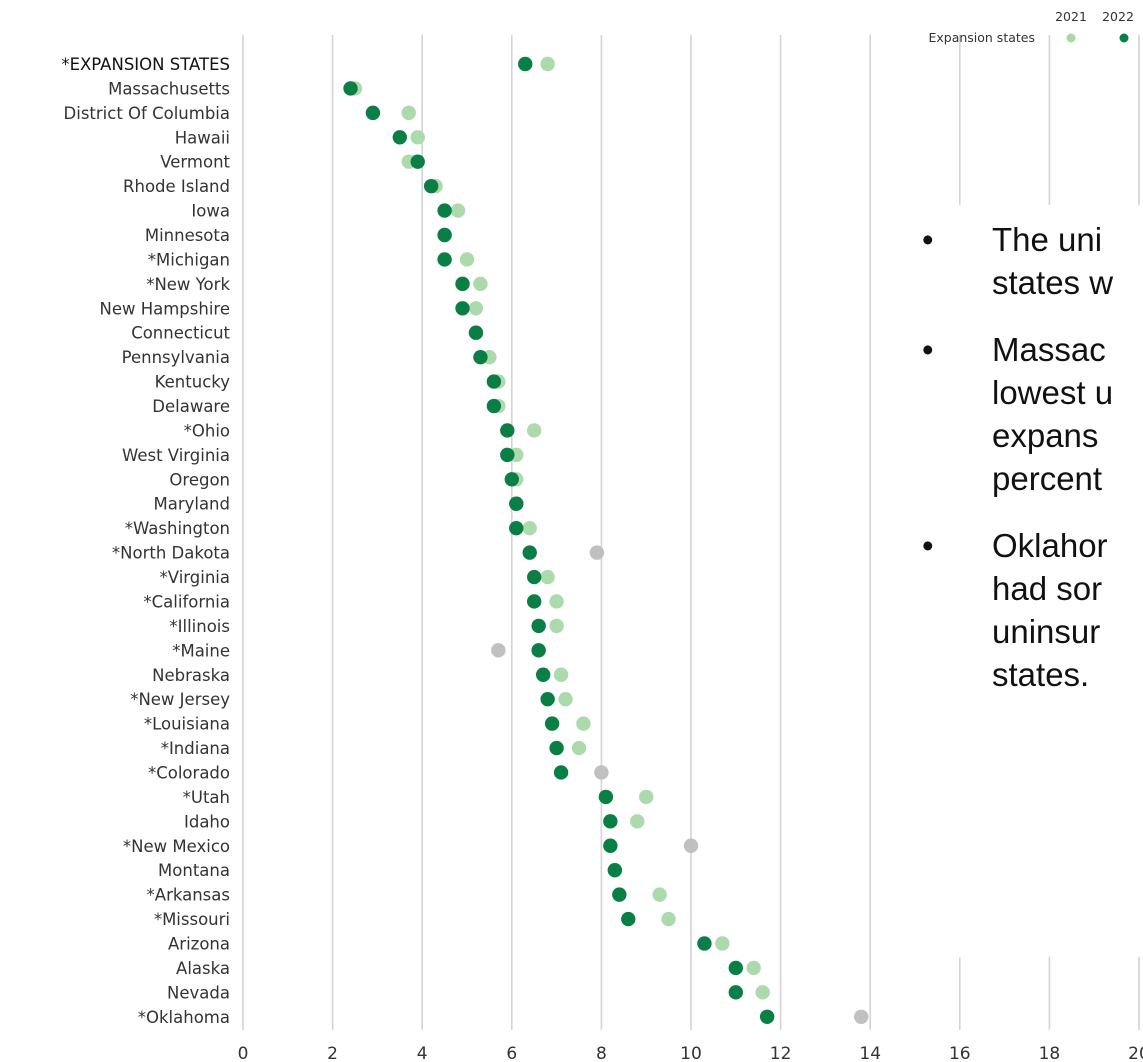 This screenshot has width=1143, height=1062. What do you see at coordinates (1053, 392) in the screenshot?
I see `bullet-text-line: lowest u` at bounding box center [1053, 392].